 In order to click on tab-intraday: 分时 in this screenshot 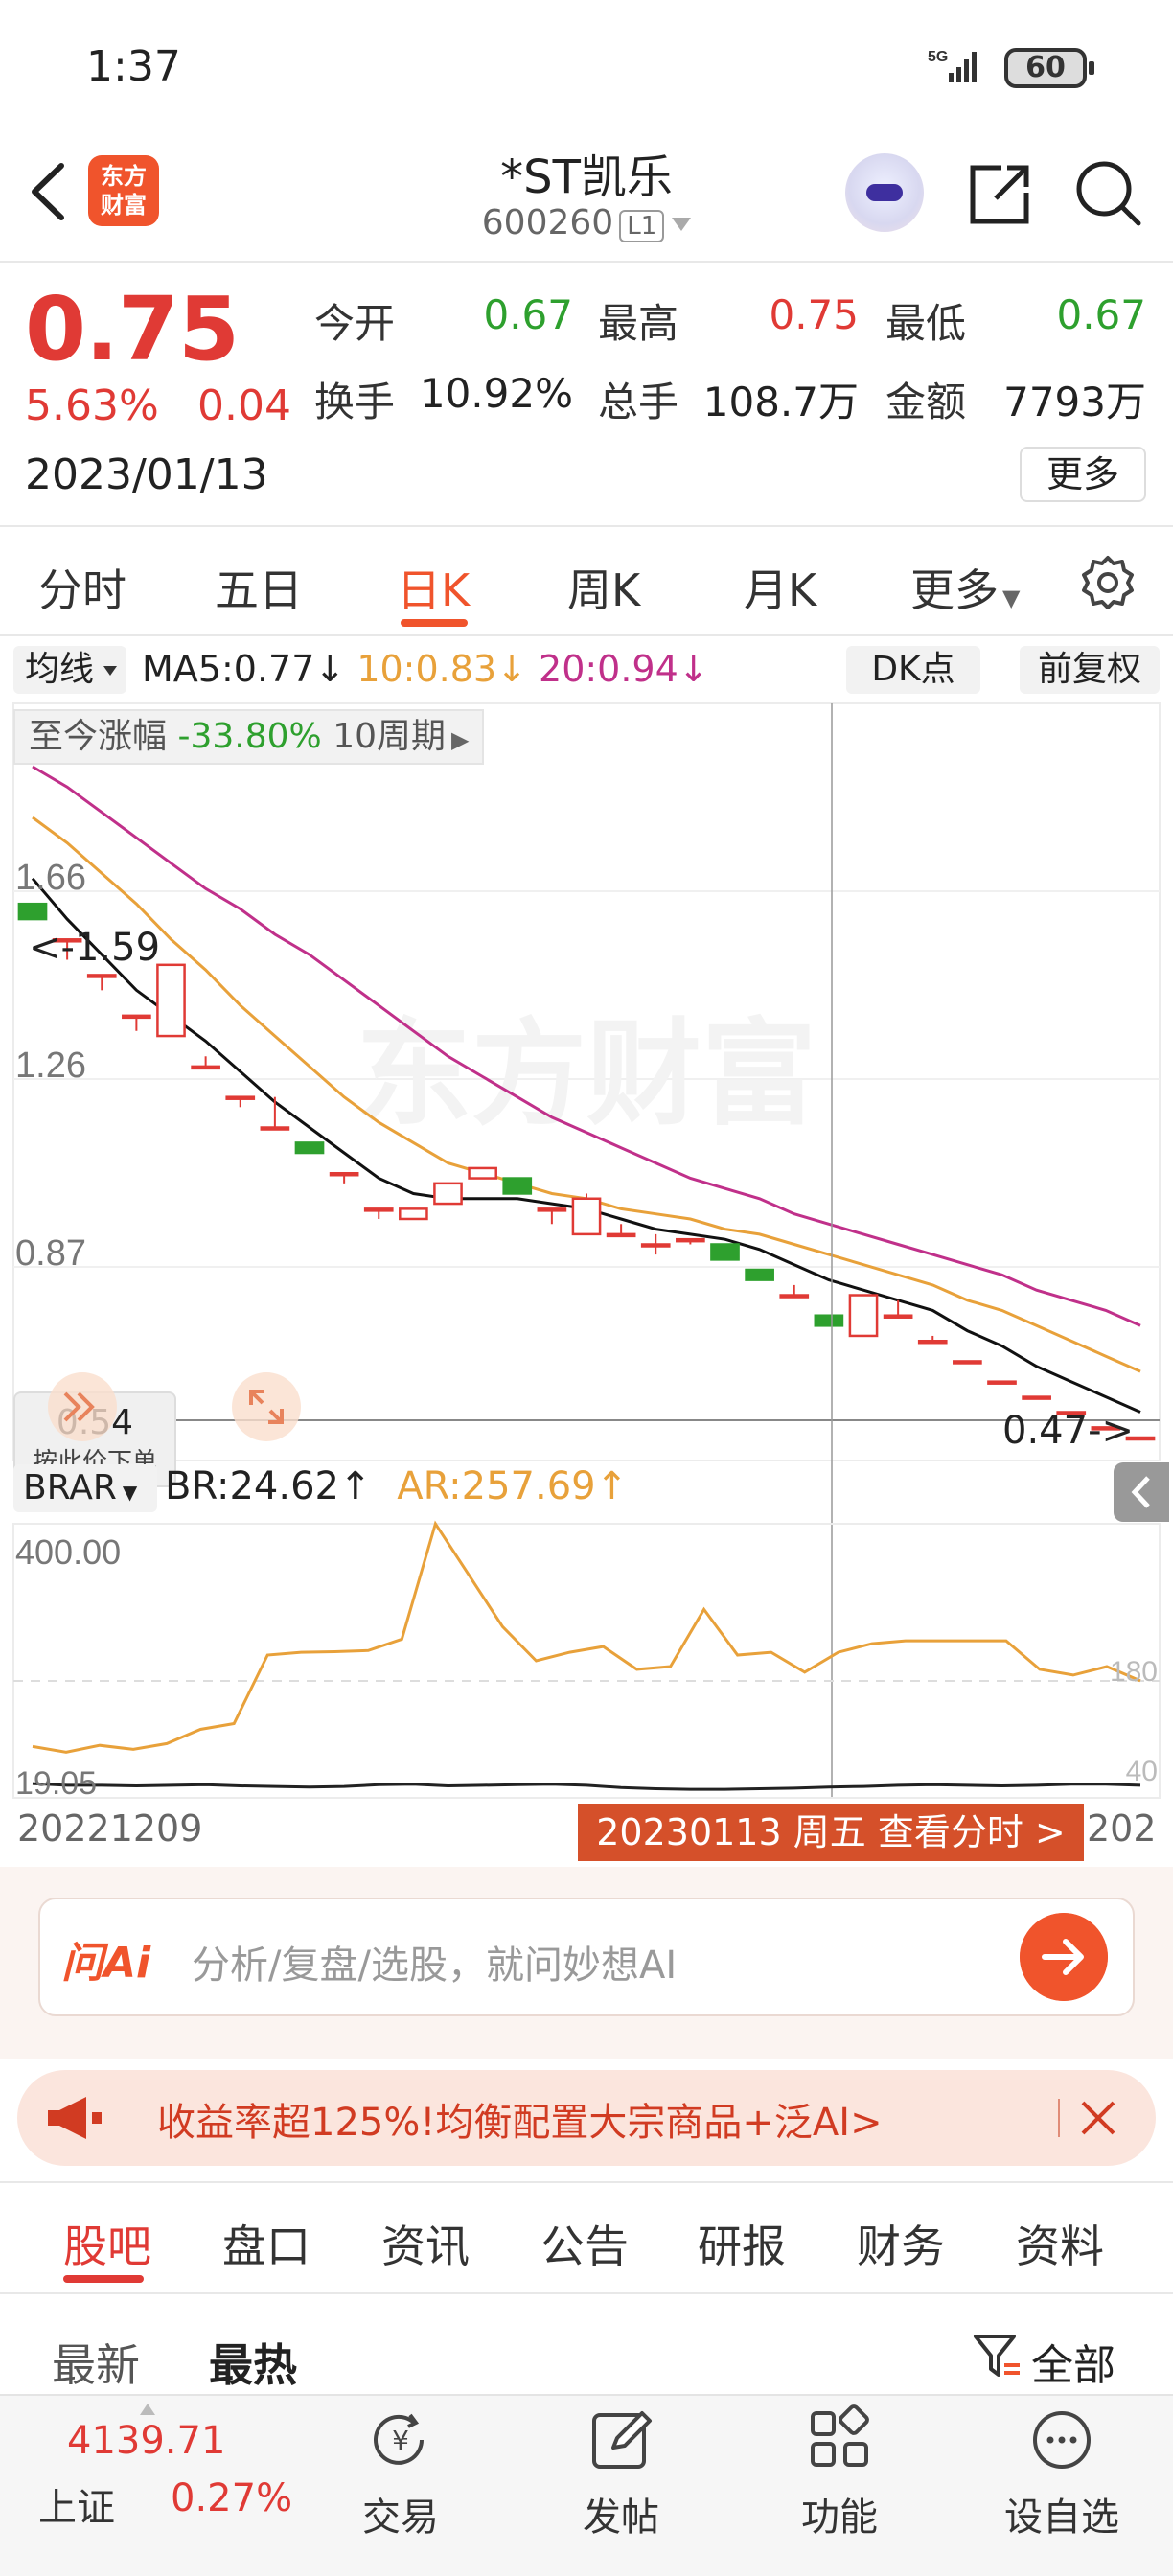, I will do `click(82, 590)`.